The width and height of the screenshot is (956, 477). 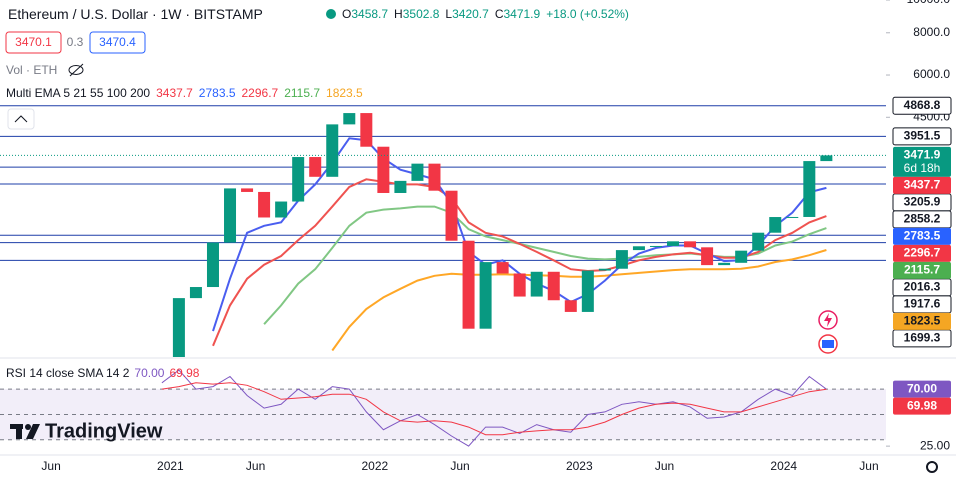 What do you see at coordinates (331, 14) in the screenshot?
I see `market-status` at bounding box center [331, 14].